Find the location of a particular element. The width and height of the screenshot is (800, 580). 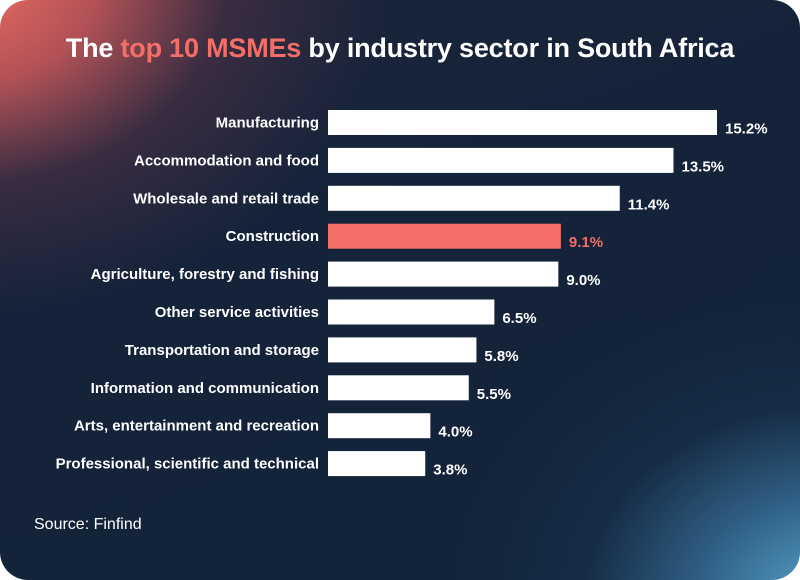

value-label: 11.4% is located at coordinates (649, 204).